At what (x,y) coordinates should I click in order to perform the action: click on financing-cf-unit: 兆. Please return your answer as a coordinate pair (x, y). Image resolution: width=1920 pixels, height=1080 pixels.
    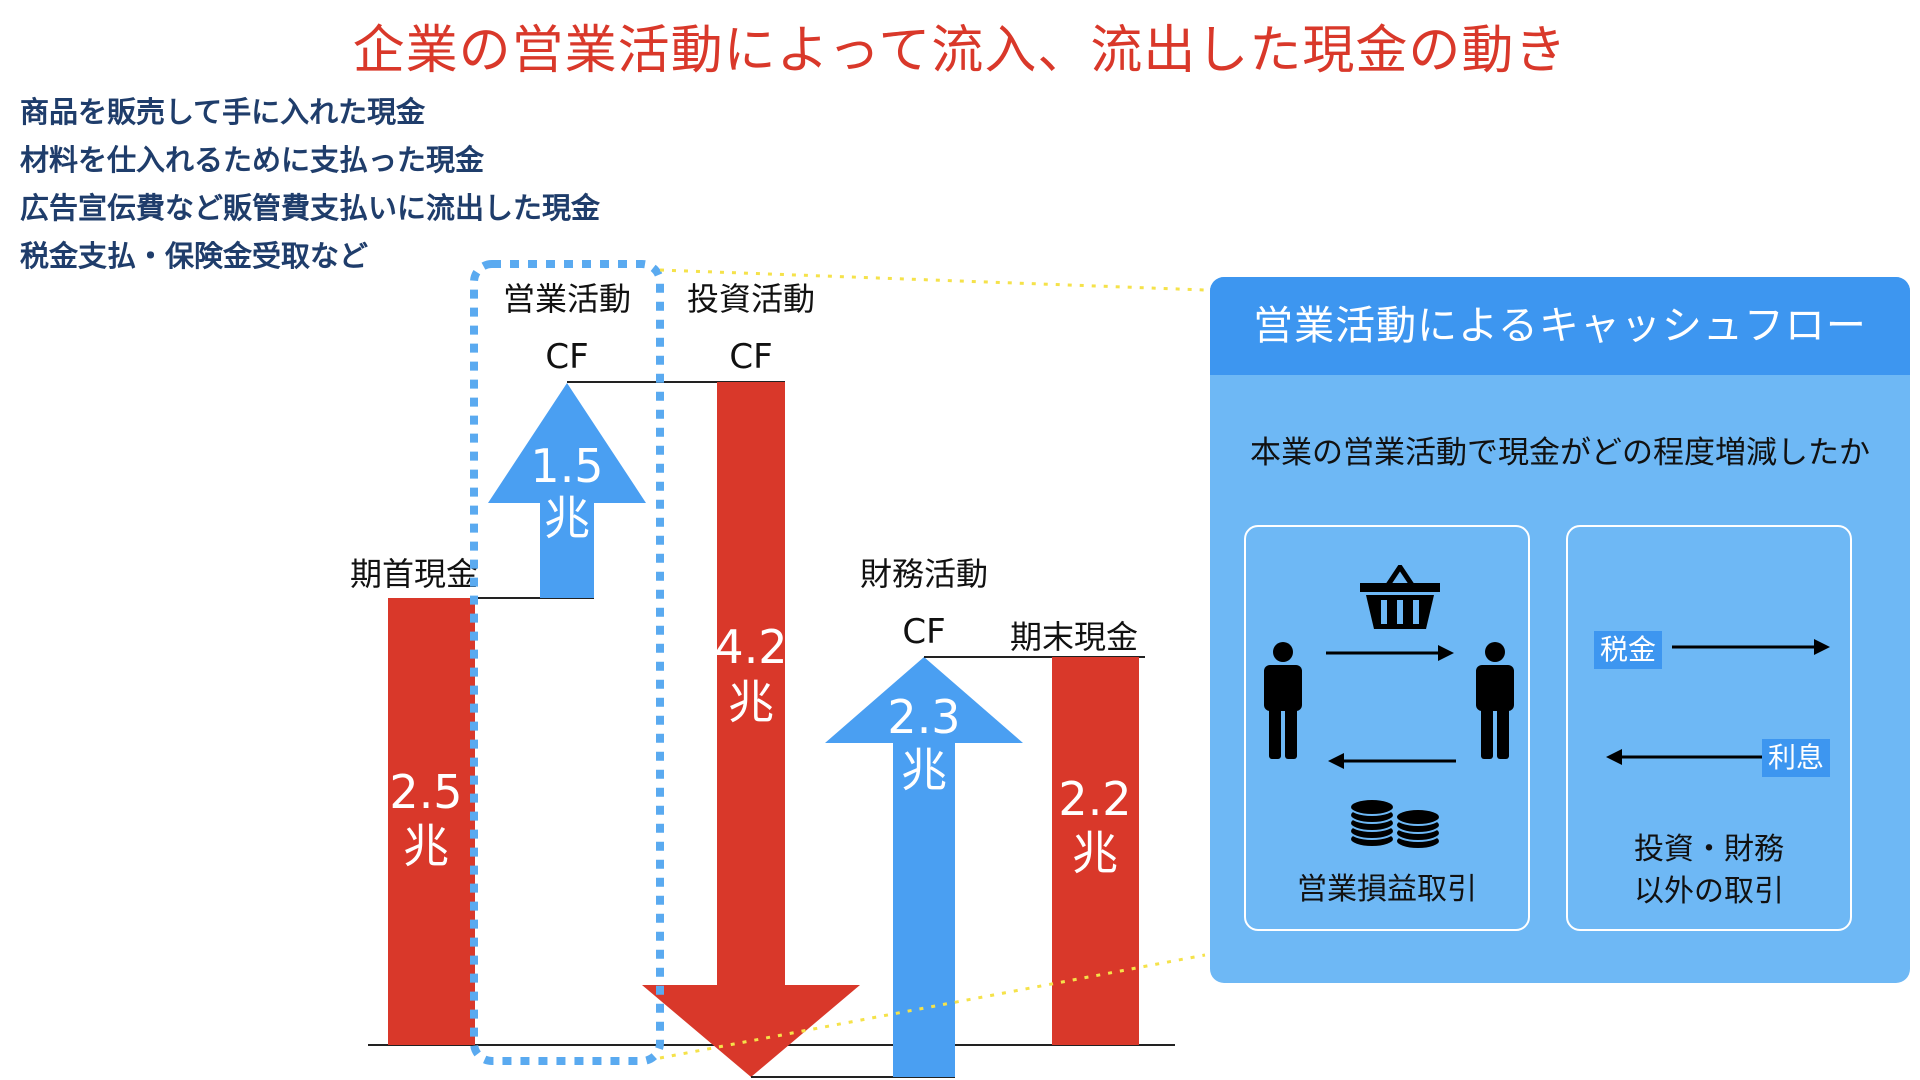
    Looking at the image, I should click on (924, 770).